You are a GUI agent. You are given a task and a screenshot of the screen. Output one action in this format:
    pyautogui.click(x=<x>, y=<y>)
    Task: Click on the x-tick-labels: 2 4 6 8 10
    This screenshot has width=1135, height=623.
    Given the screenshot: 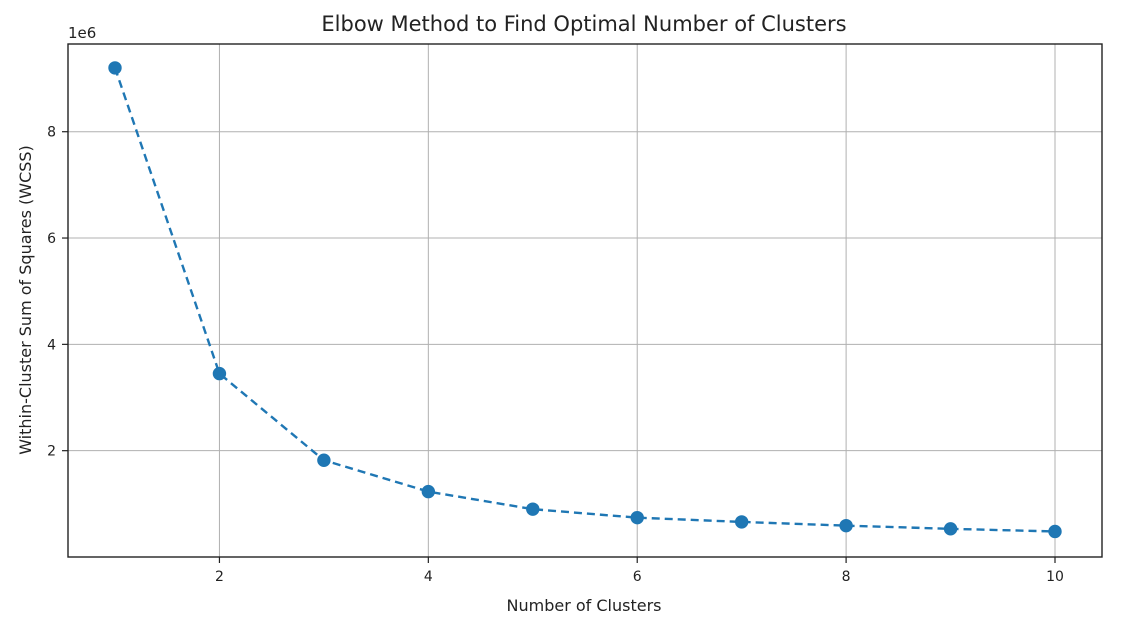 What is the action you would take?
    pyautogui.click(x=639, y=577)
    